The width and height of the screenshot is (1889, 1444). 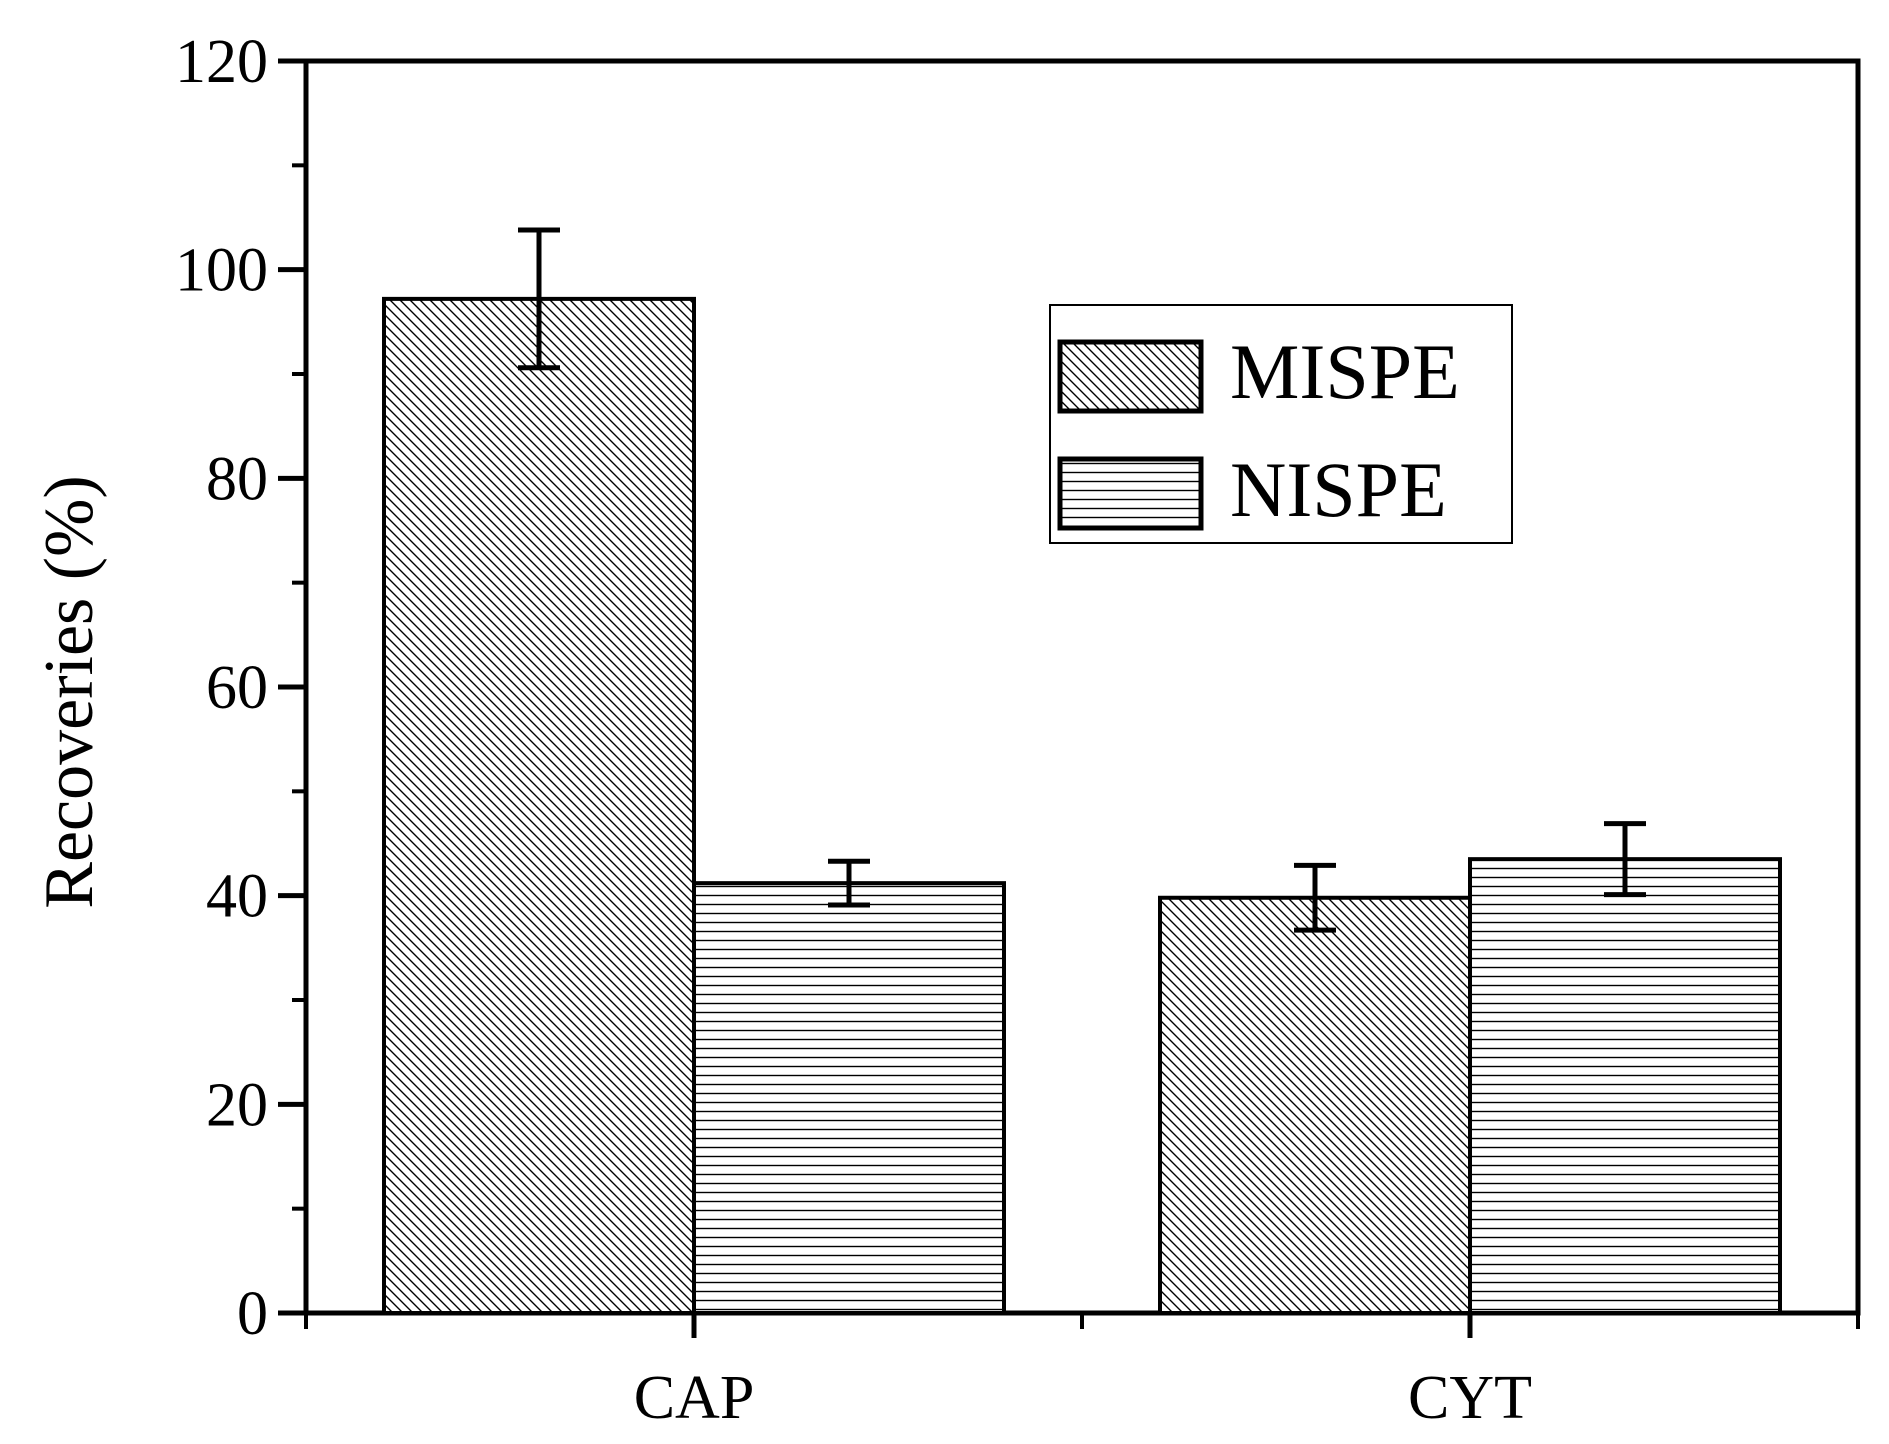 What do you see at coordinates (237, 1105) in the screenshot?
I see `y-tick-label: 20` at bounding box center [237, 1105].